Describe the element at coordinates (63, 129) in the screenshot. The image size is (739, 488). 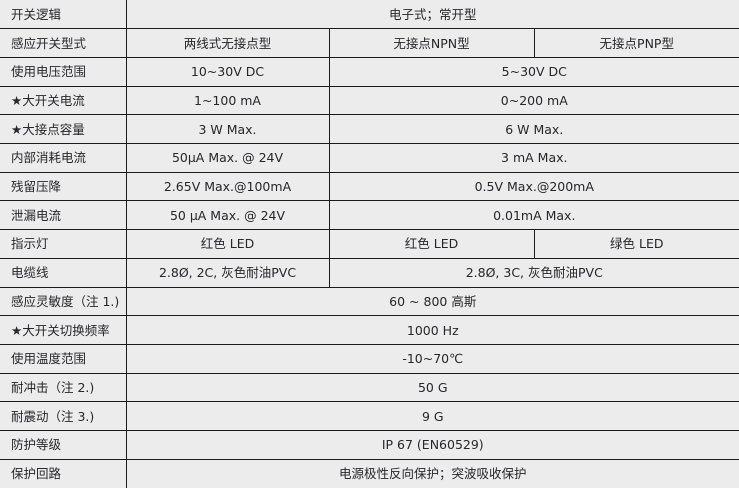
I see `row-label: ★大接点容量` at that location.